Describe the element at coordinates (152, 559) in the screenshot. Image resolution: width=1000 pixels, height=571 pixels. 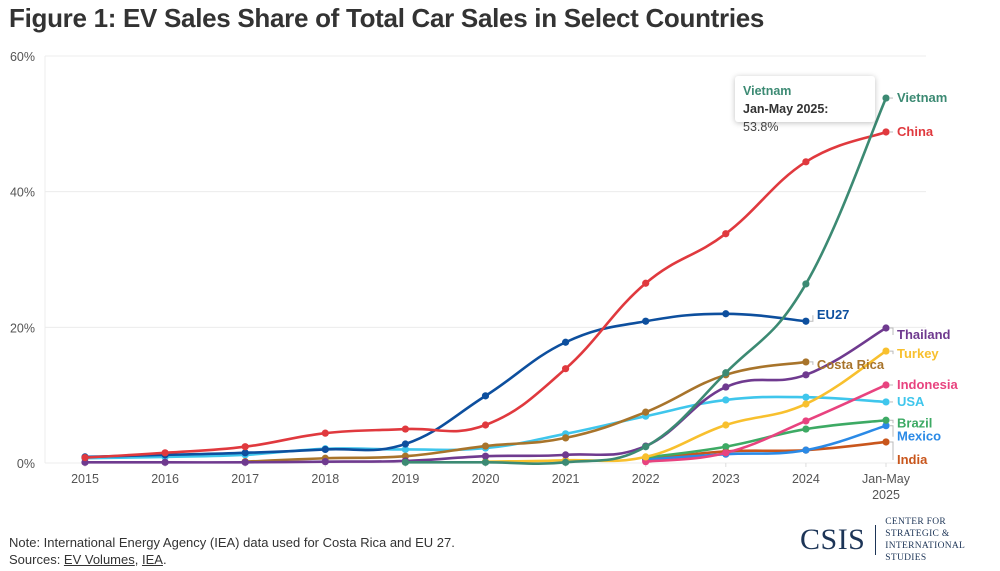
I see `source-link-iea: IEA` at that location.